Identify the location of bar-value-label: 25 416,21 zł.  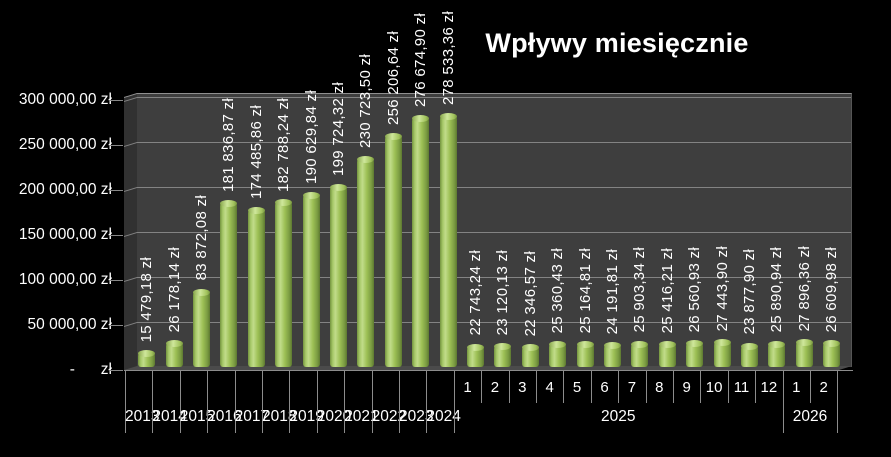
(667, 290).